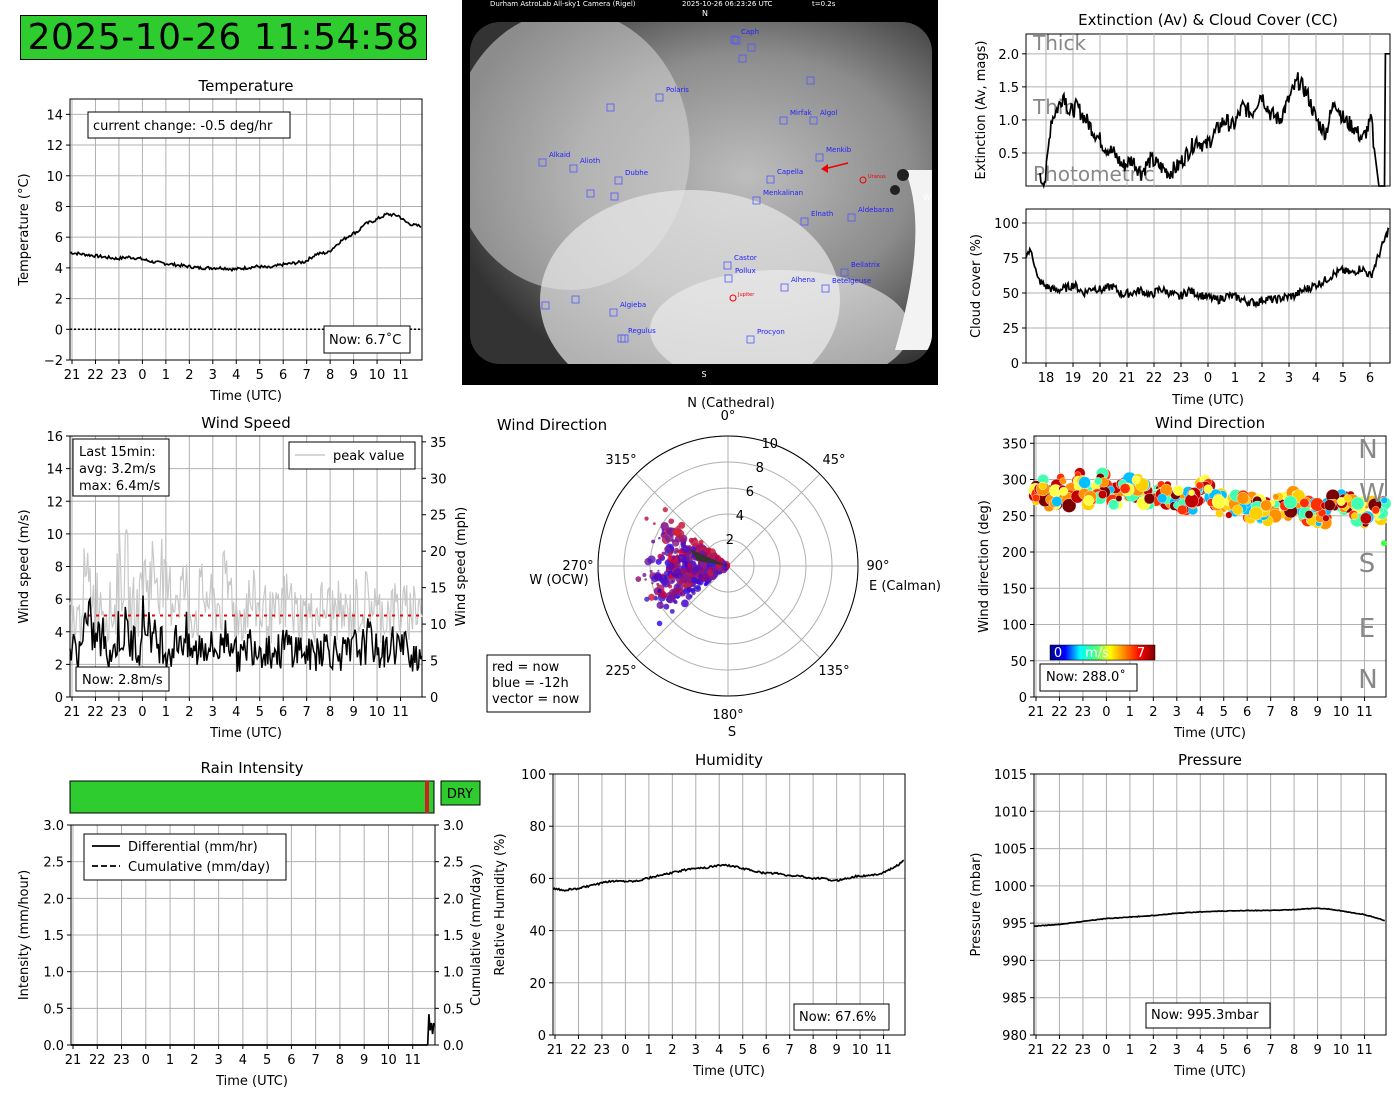 Image resolution: width=1400 pixels, height=1100 pixels. What do you see at coordinates (1294, 712) in the screenshot?
I see `x-tick-label: 8` at bounding box center [1294, 712].